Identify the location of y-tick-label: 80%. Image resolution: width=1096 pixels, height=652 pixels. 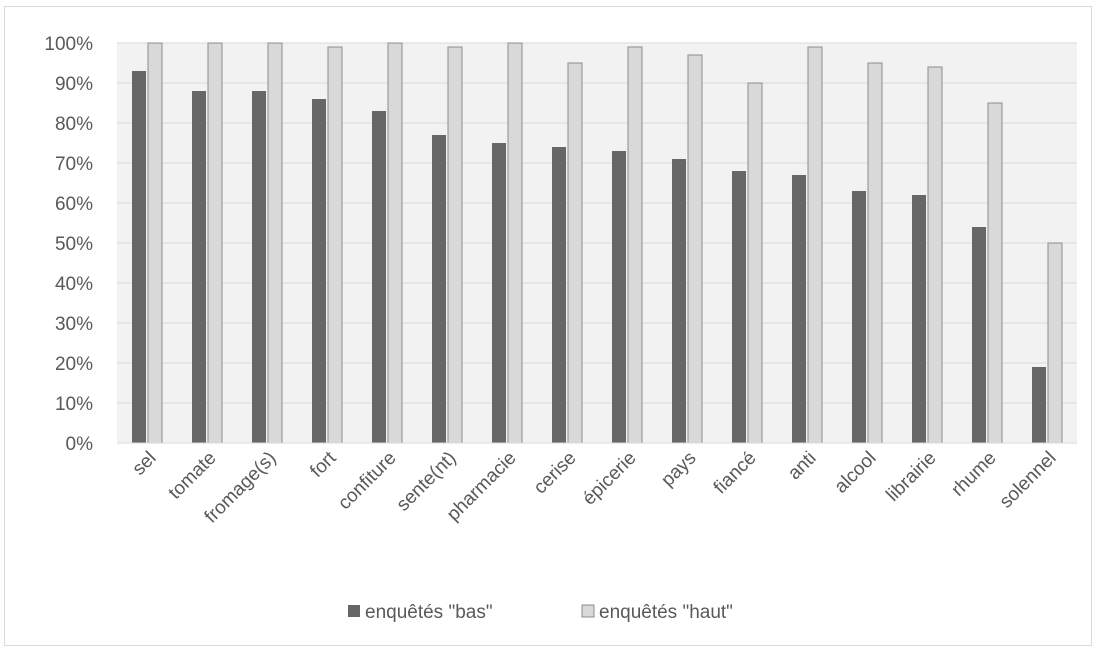
(74, 124).